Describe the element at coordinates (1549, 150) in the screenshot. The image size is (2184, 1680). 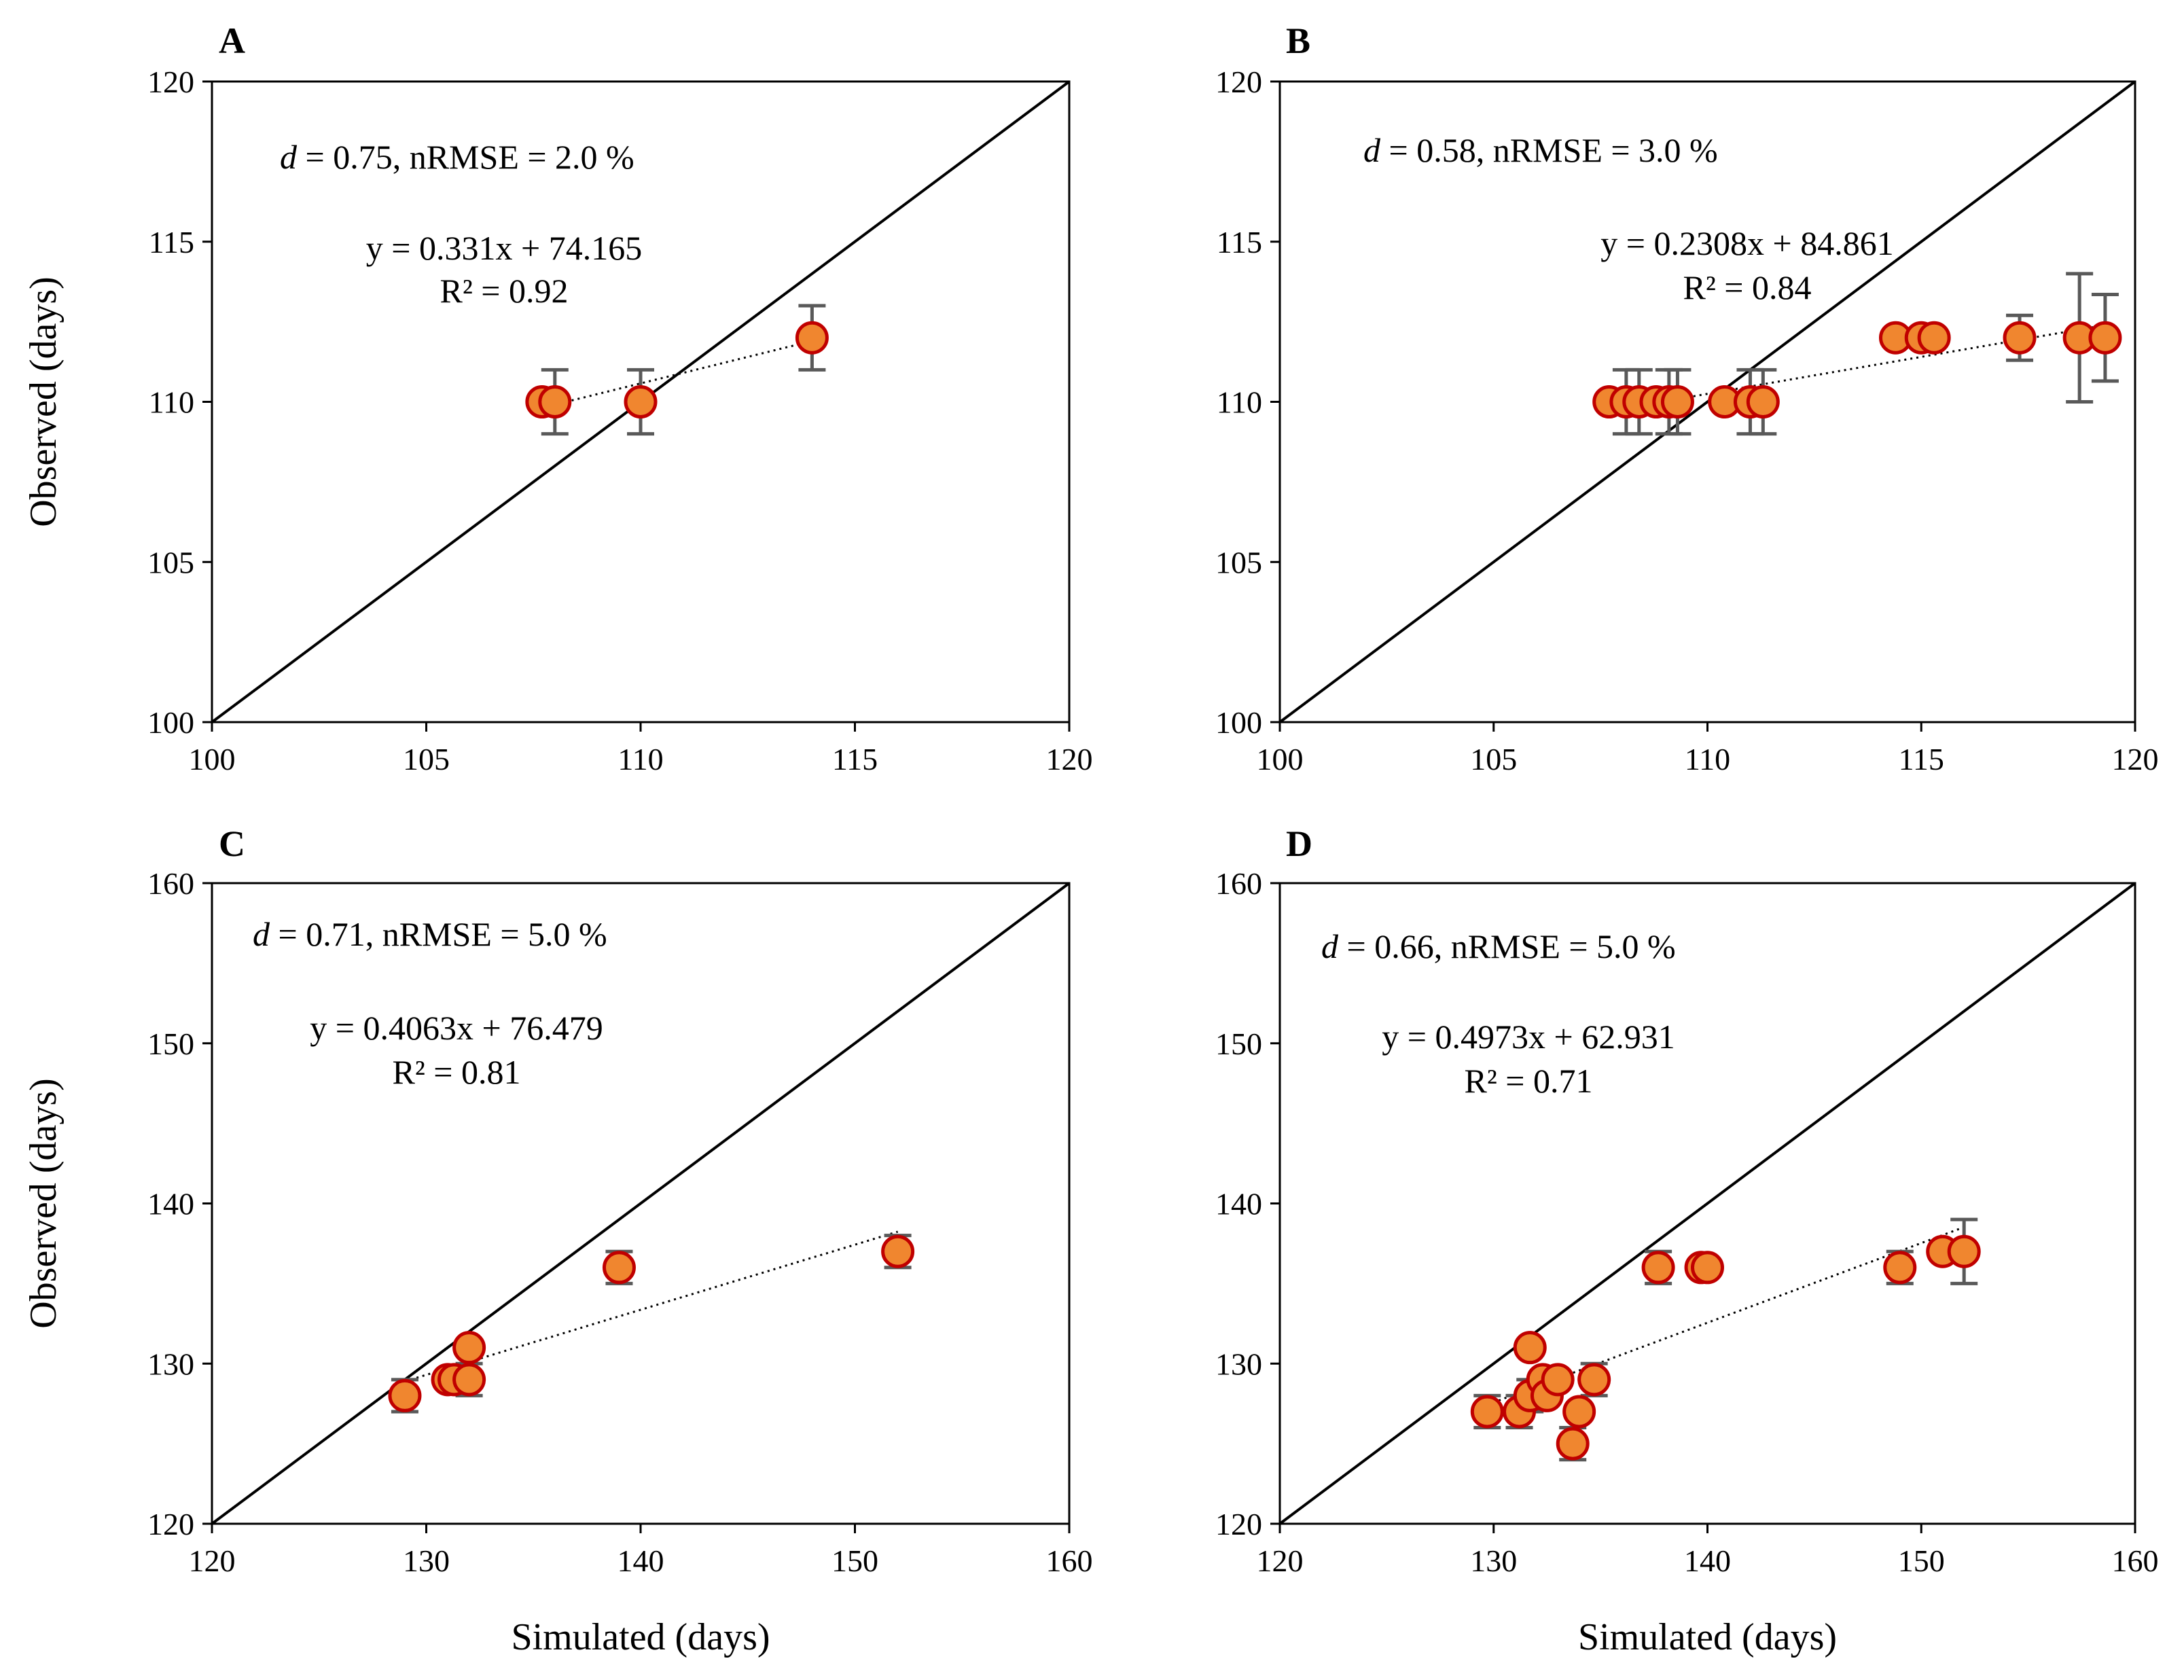
I see `stats-value: = 0.58, nRMSE = 3.0 %` at that location.